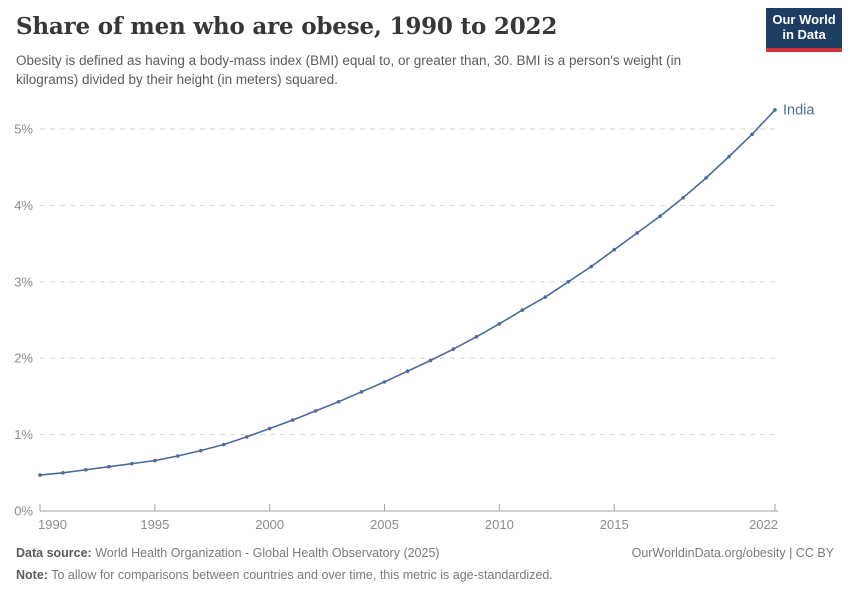 The height and width of the screenshot is (600, 850). I want to click on y-tick-label: 1%, so click(23, 434).